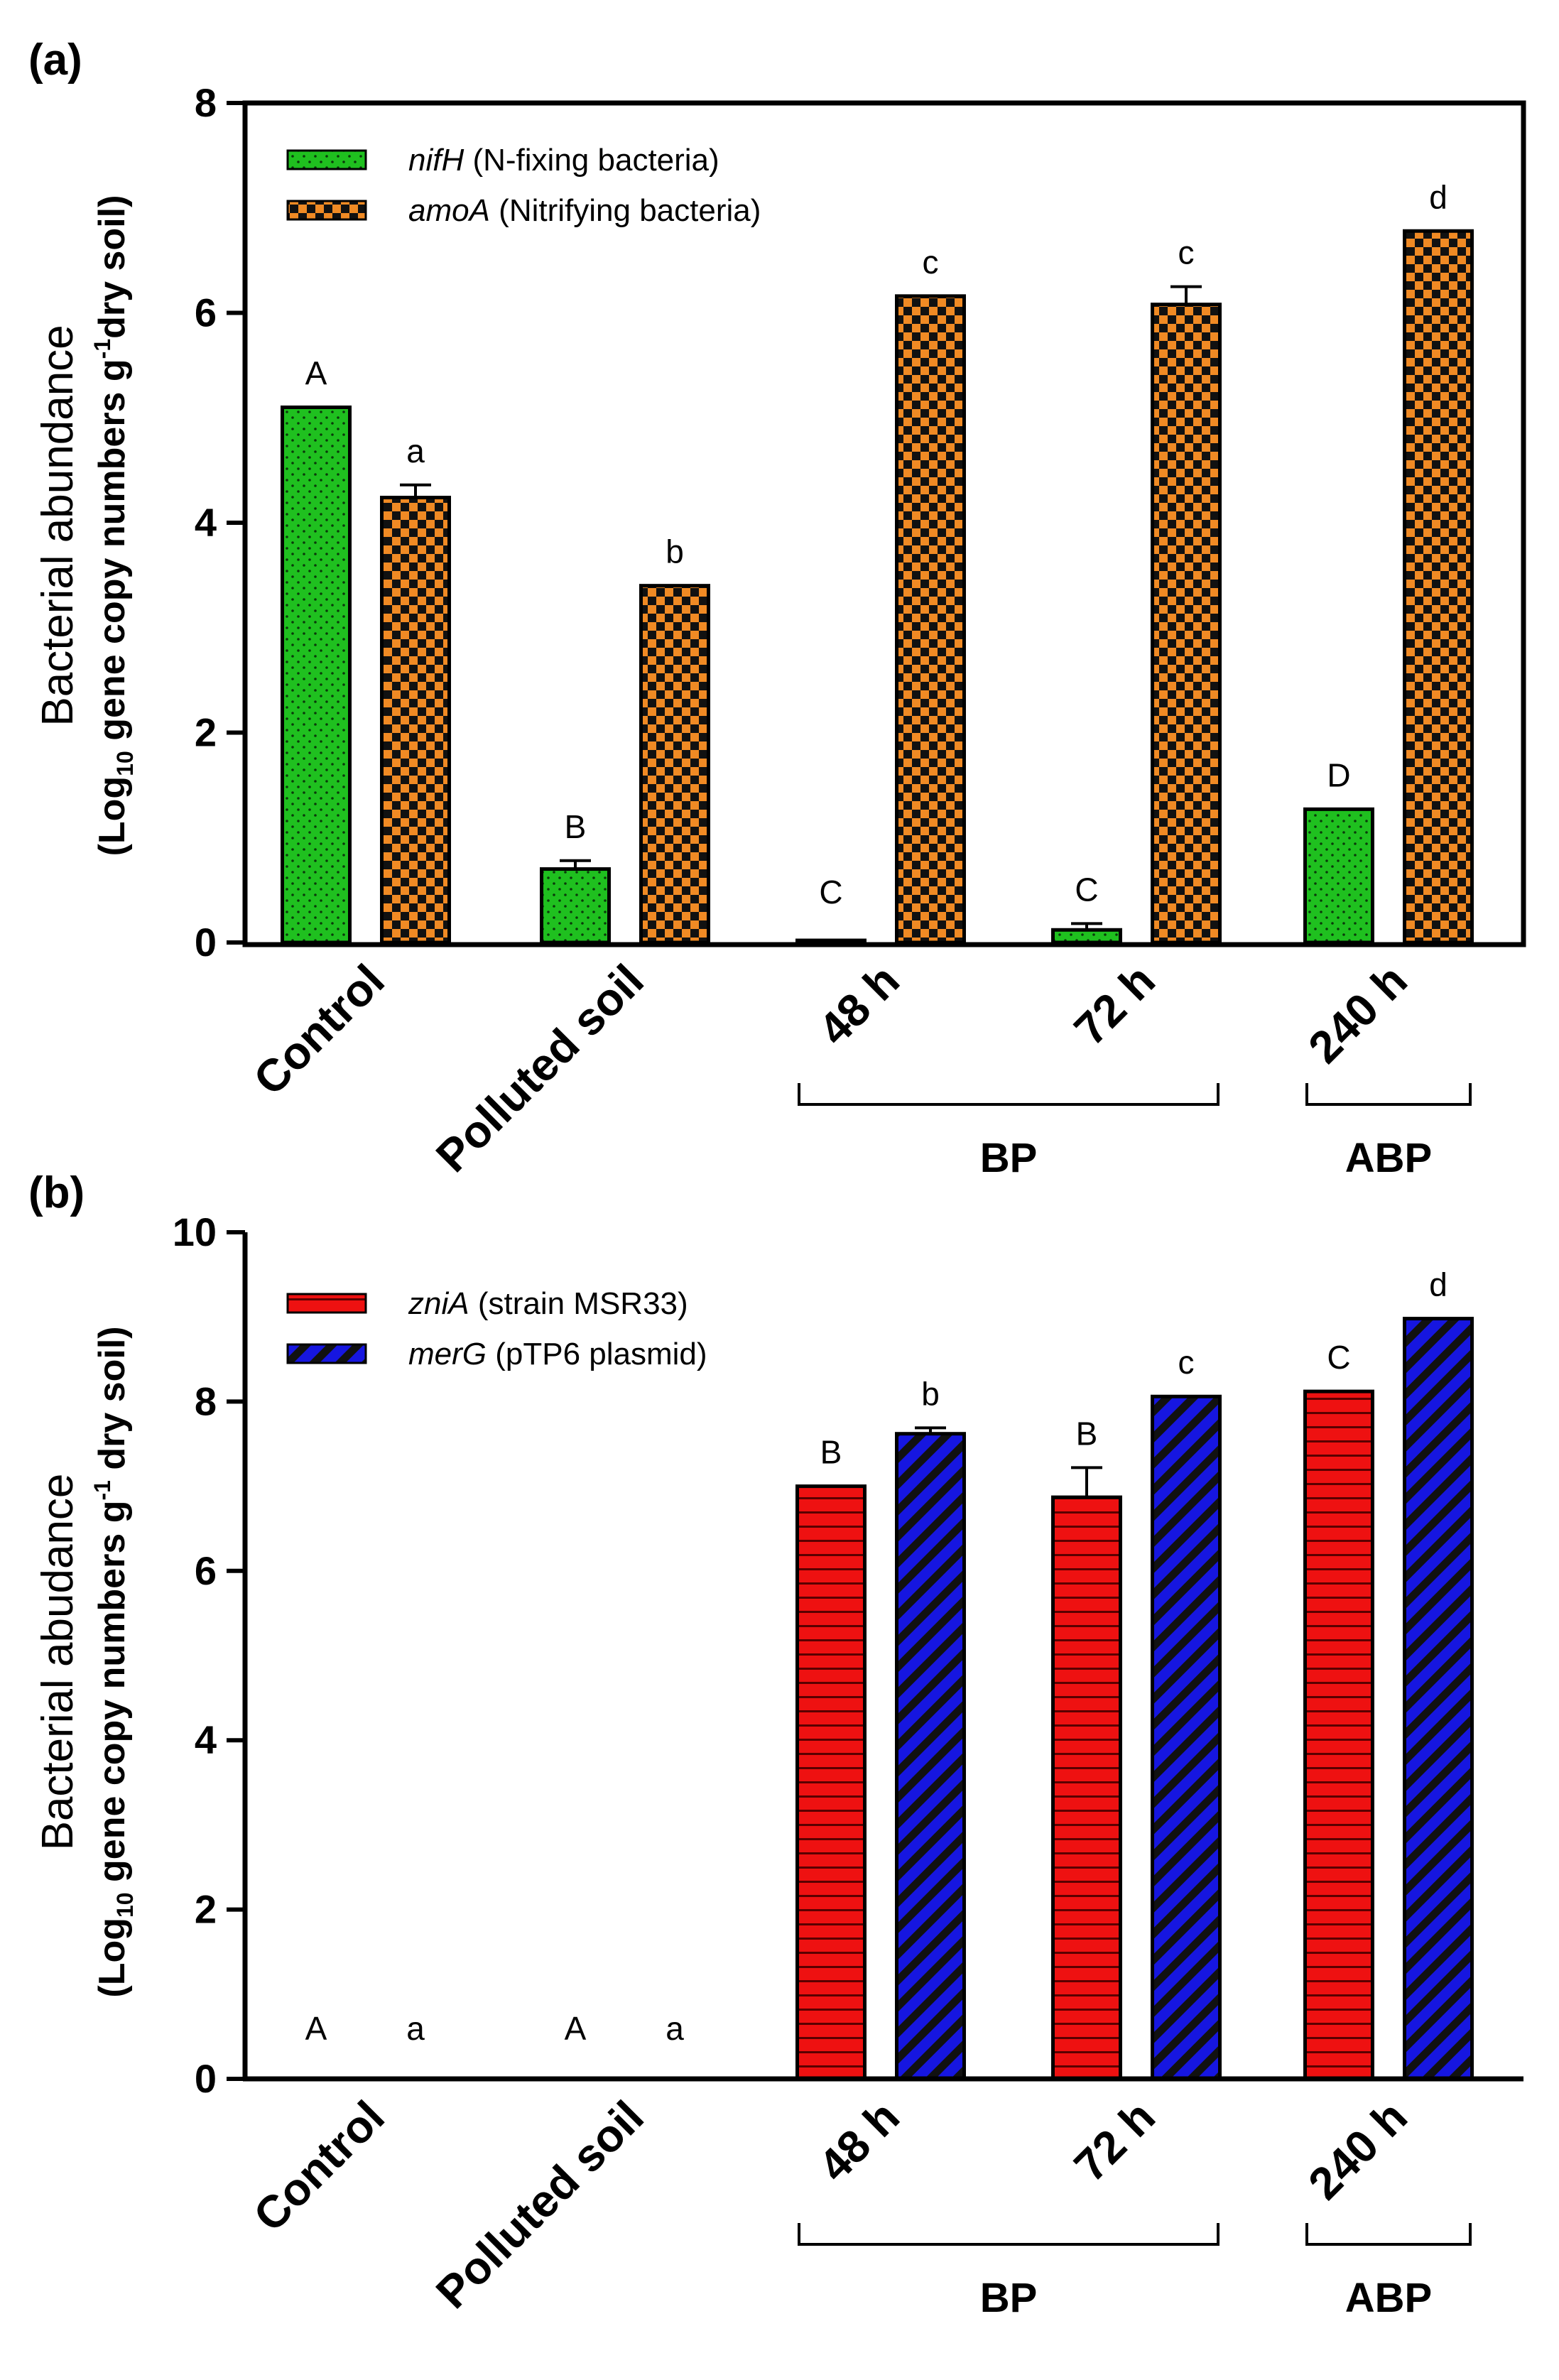 Image resolution: width=1559 pixels, height=2380 pixels. Describe the element at coordinates (801, 607) in the screenshot. I see `panel-a-error-bars` at that location.